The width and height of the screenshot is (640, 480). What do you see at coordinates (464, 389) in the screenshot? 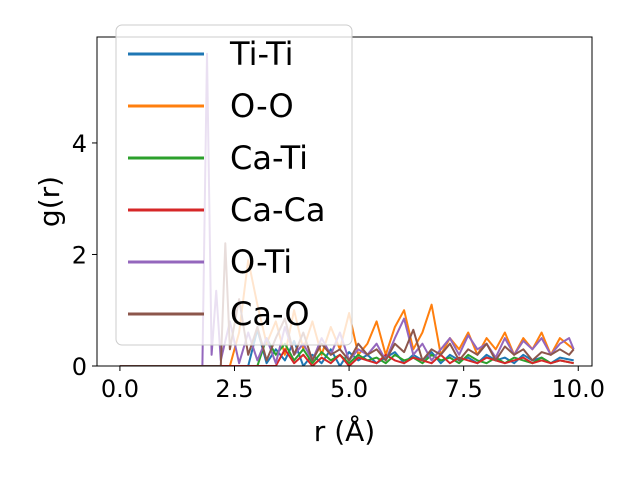
I see `x-tick-label: 7.5` at bounding box center [464, 389].